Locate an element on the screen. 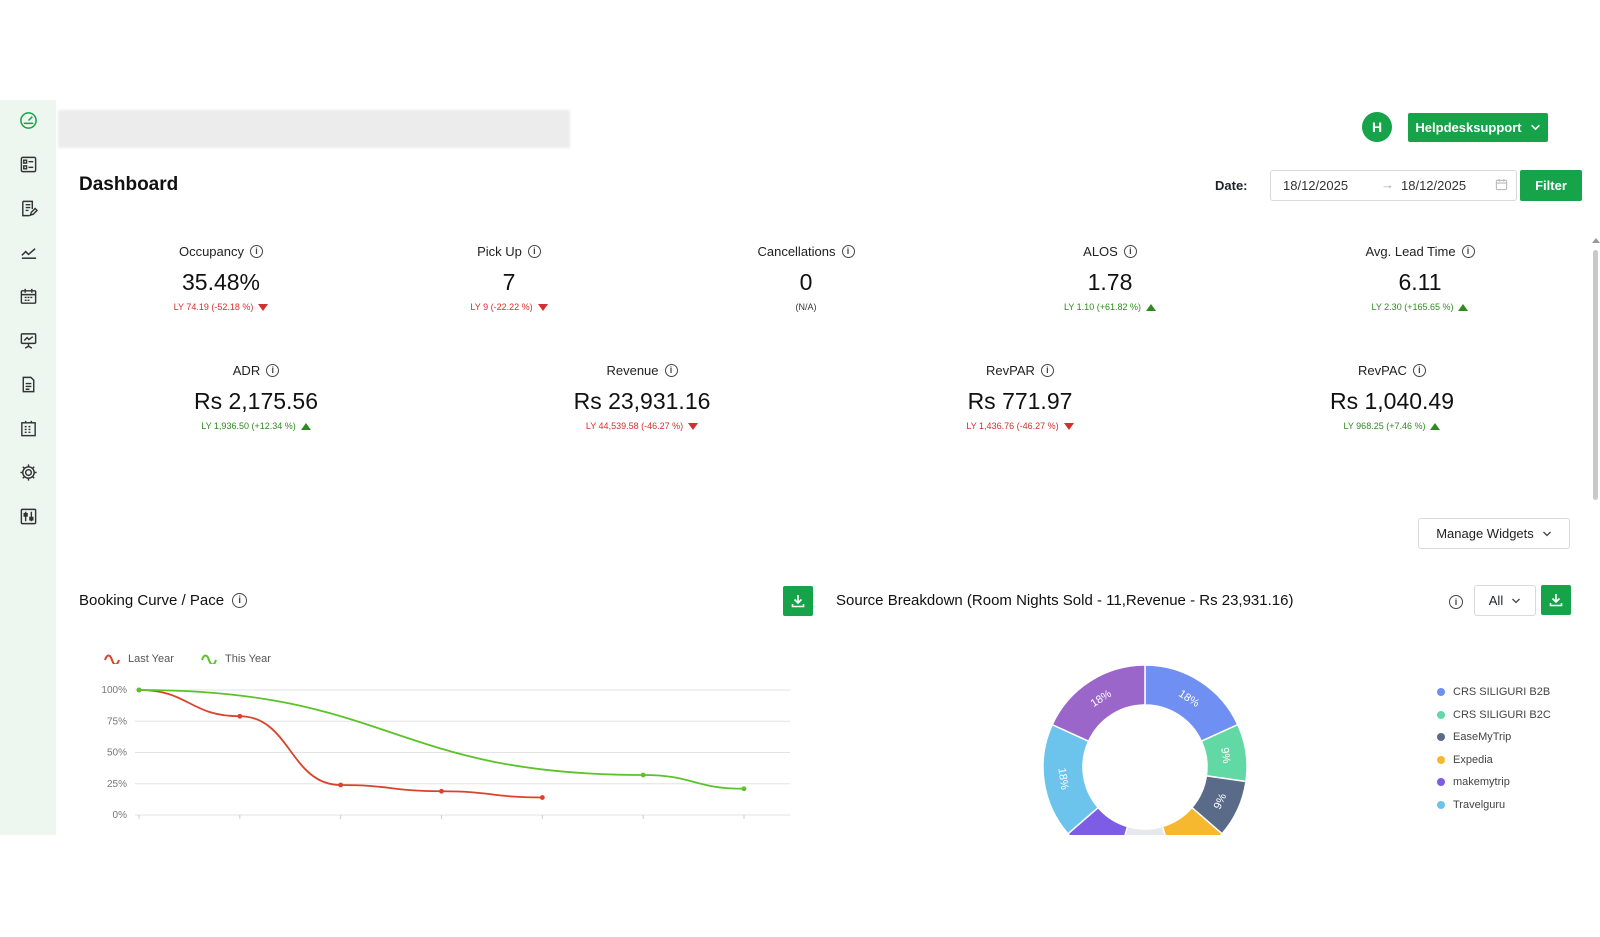 This screenshot has width=1600, height=937. slice-label: 18% is located at coordinates (1062, 779).